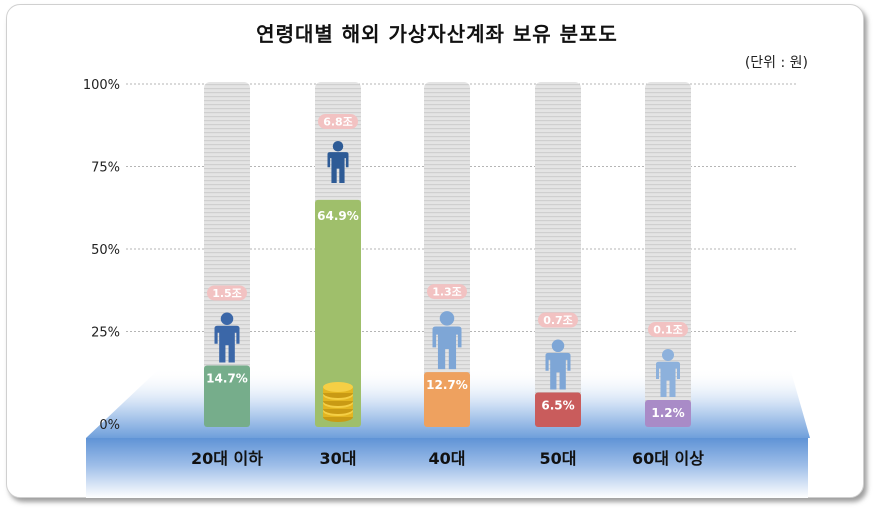  What do you see at coordinates (447, 385) in the screenshot?
I see `bar-value-label: 12.7%` at bounding box center [447, 385].